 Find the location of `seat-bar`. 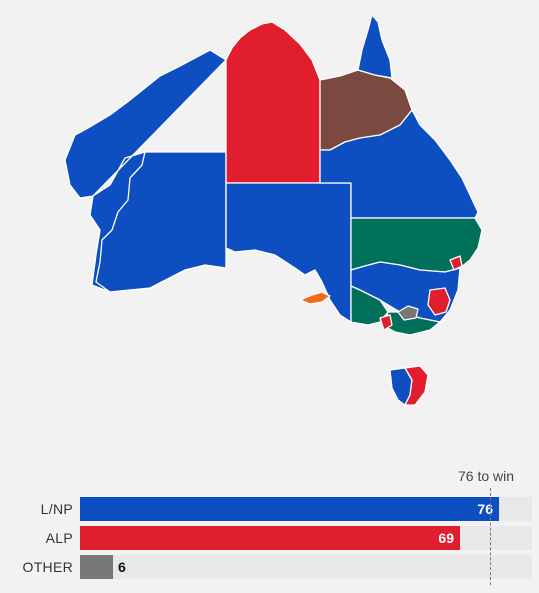

seat-bar is located at coordinates (96, 567).